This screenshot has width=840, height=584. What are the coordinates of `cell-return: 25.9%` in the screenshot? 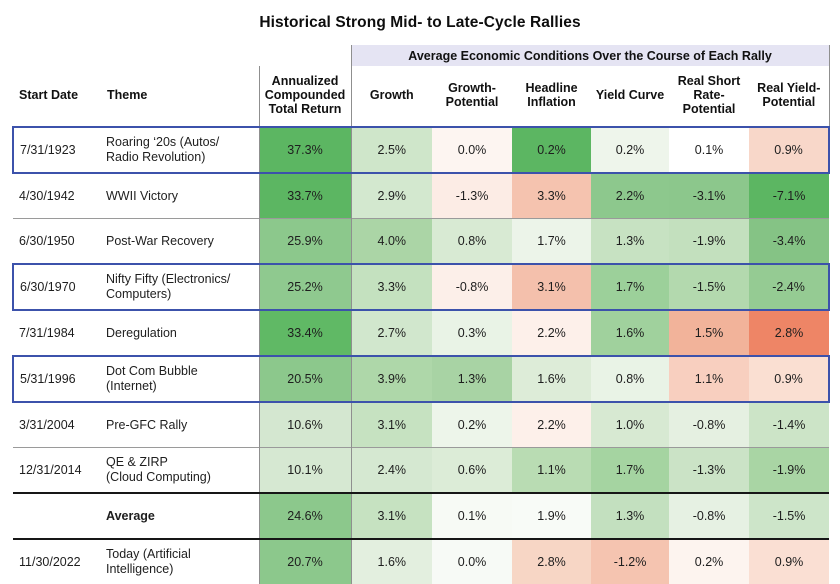 It's located at (305, 241).